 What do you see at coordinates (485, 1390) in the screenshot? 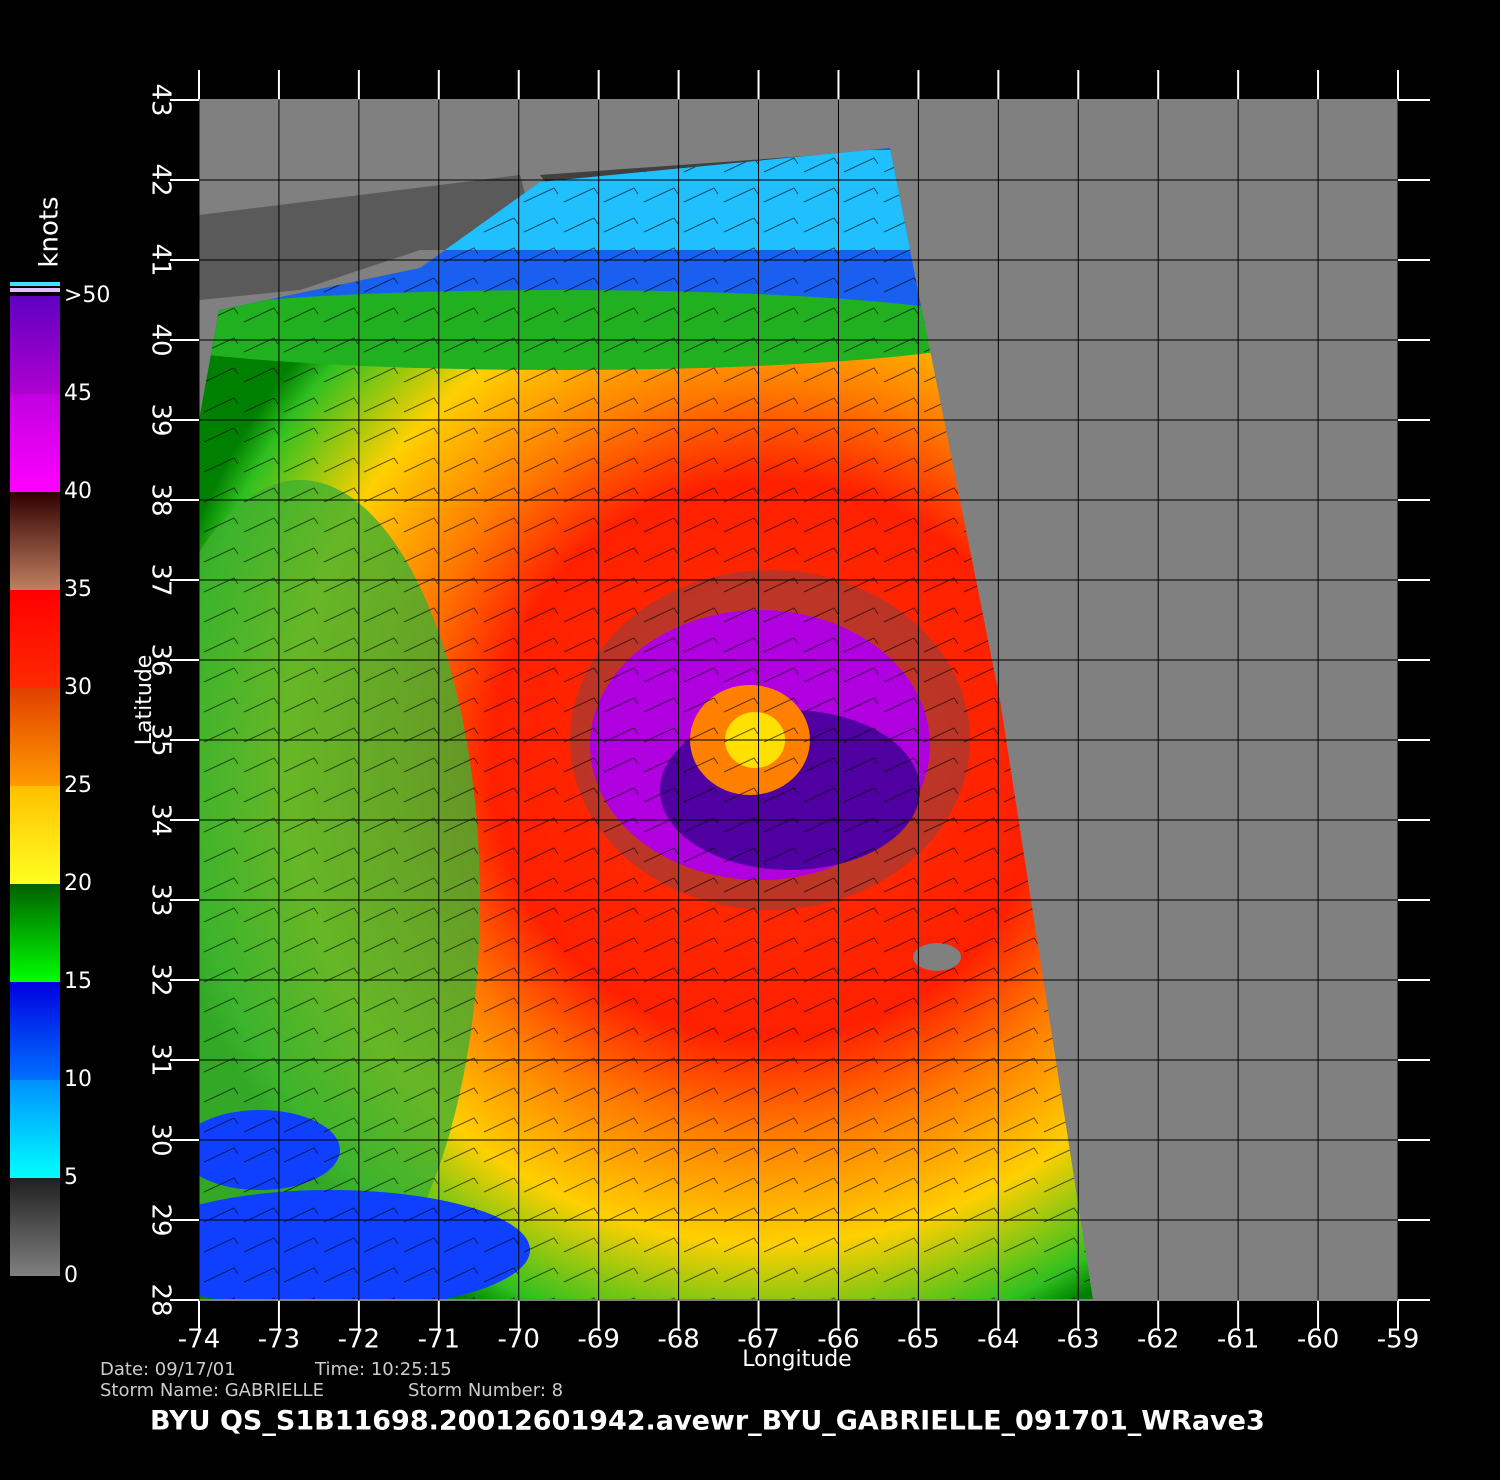
I see `storm-number: Storm Number: 8` at bounding box center [485, 1390].